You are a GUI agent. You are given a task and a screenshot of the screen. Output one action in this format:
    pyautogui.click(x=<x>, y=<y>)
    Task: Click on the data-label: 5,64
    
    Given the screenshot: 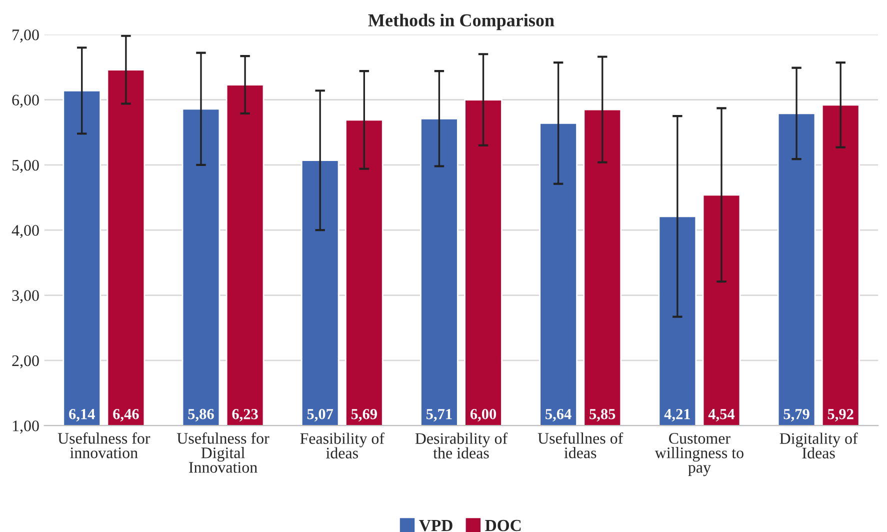 What is the action you would take?
    pyautogui.click(x=559, y=415)
    